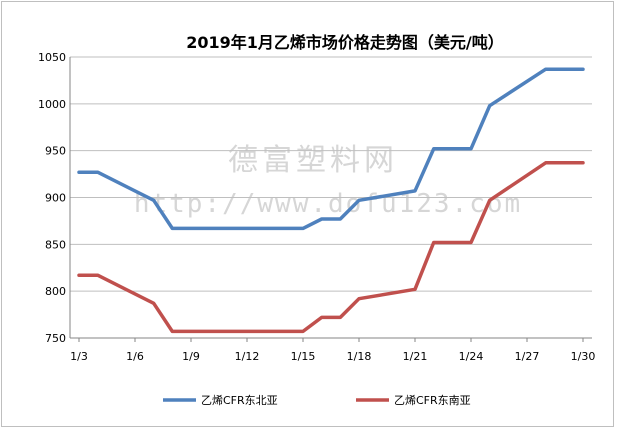  Describe the element at coordinates (55, 151) in the screenshot. I see `y-tick-label: 950` at that location.